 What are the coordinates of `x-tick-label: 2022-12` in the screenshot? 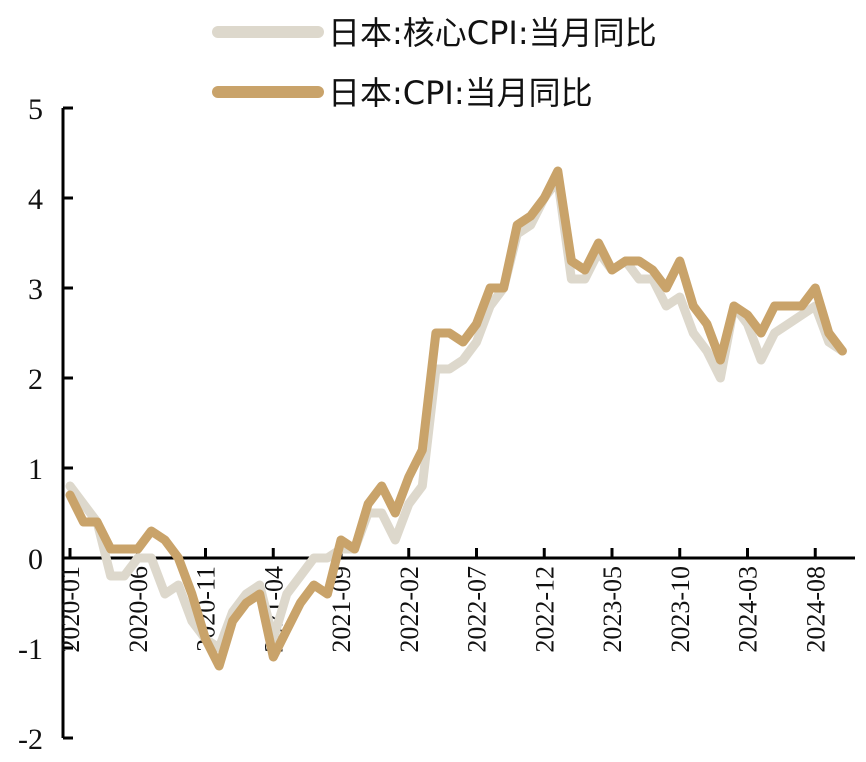 It's located at (544, 609).